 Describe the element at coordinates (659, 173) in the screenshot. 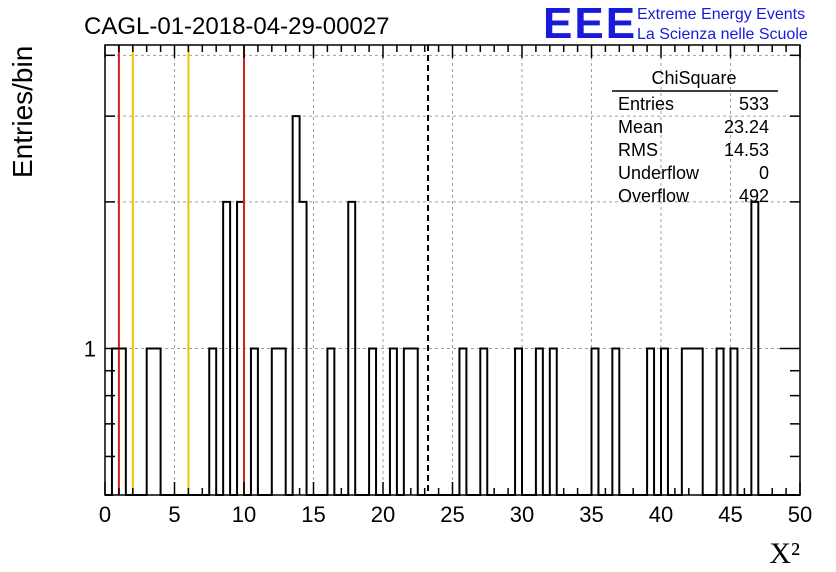

I see `stats-label: Underflow` at that location.